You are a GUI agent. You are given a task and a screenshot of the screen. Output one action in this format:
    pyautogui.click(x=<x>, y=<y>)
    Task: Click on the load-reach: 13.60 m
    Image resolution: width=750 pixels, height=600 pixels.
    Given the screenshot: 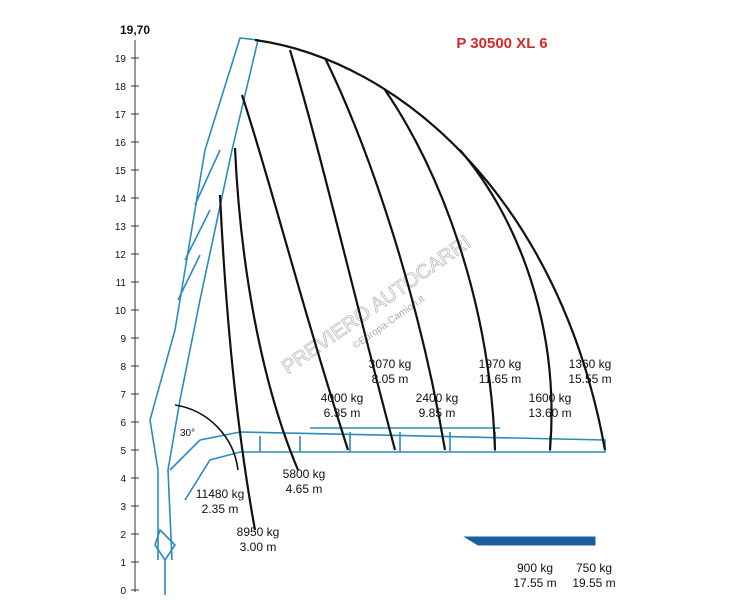 What is the action you would take?
    pyautogui.click(x=549, y=413)
    